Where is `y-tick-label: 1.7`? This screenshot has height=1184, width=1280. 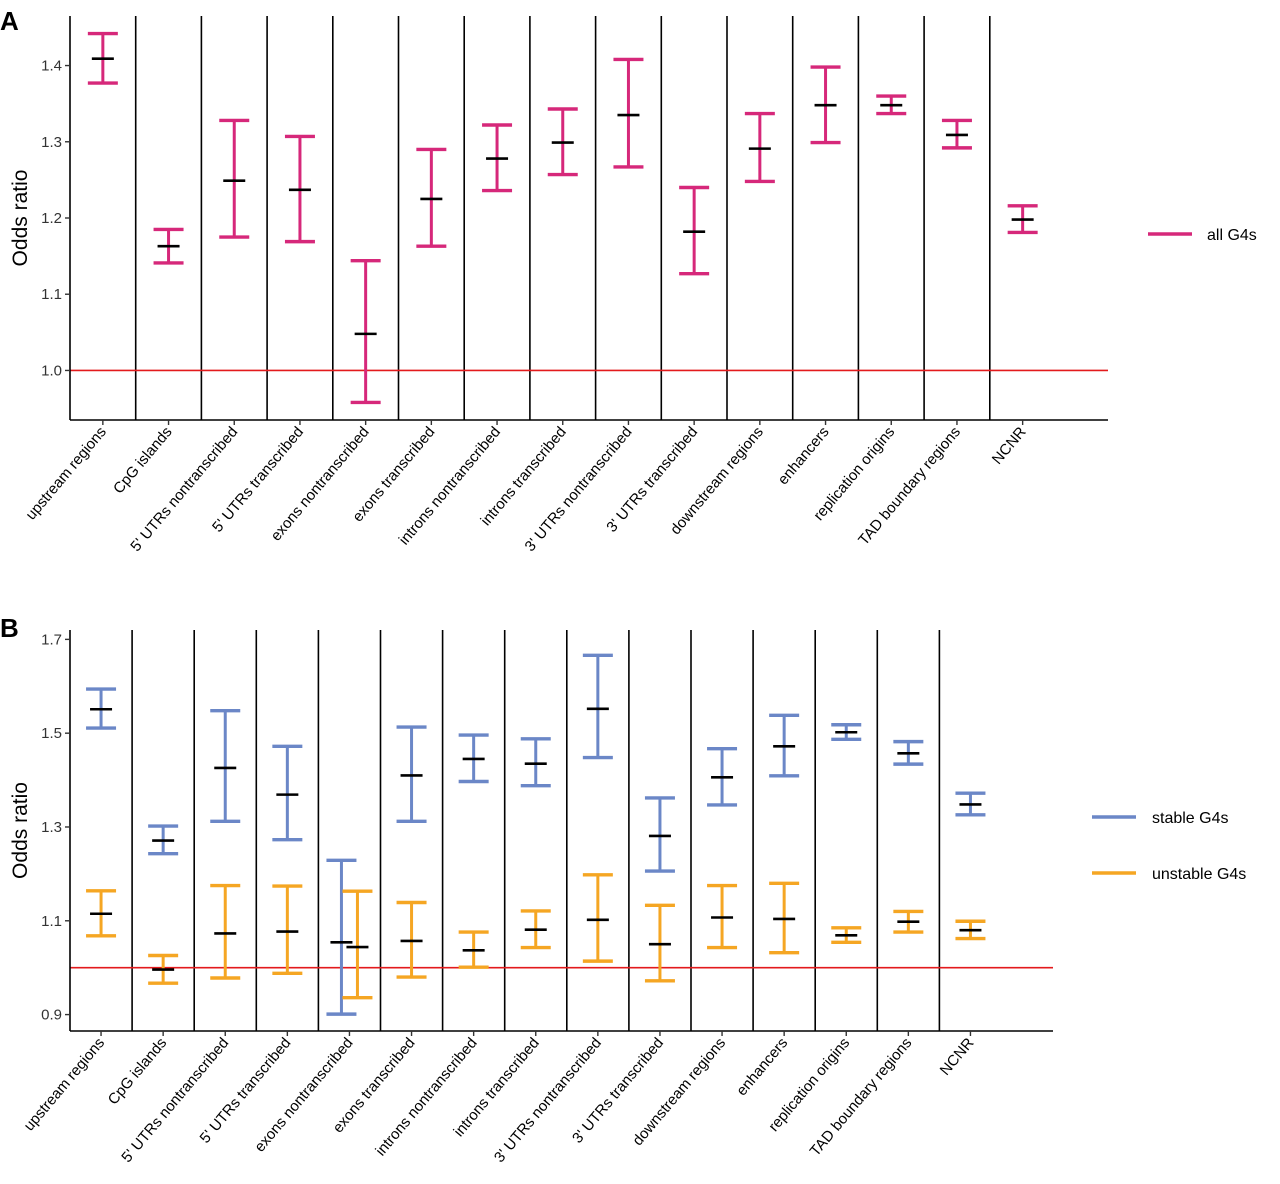 y-tick-label: 1.7 is located at coordinates (51, 639).